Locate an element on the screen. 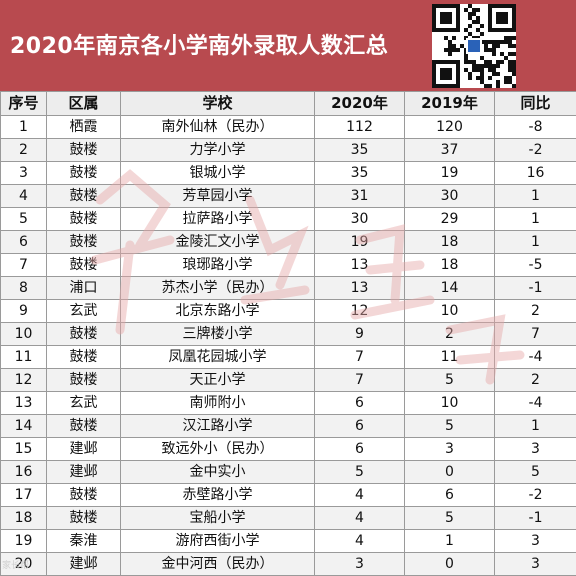 The height and width of the screenshot is (576, 576). col-school-cell: 赤壁路小学 is located at coordinates (218, 495).